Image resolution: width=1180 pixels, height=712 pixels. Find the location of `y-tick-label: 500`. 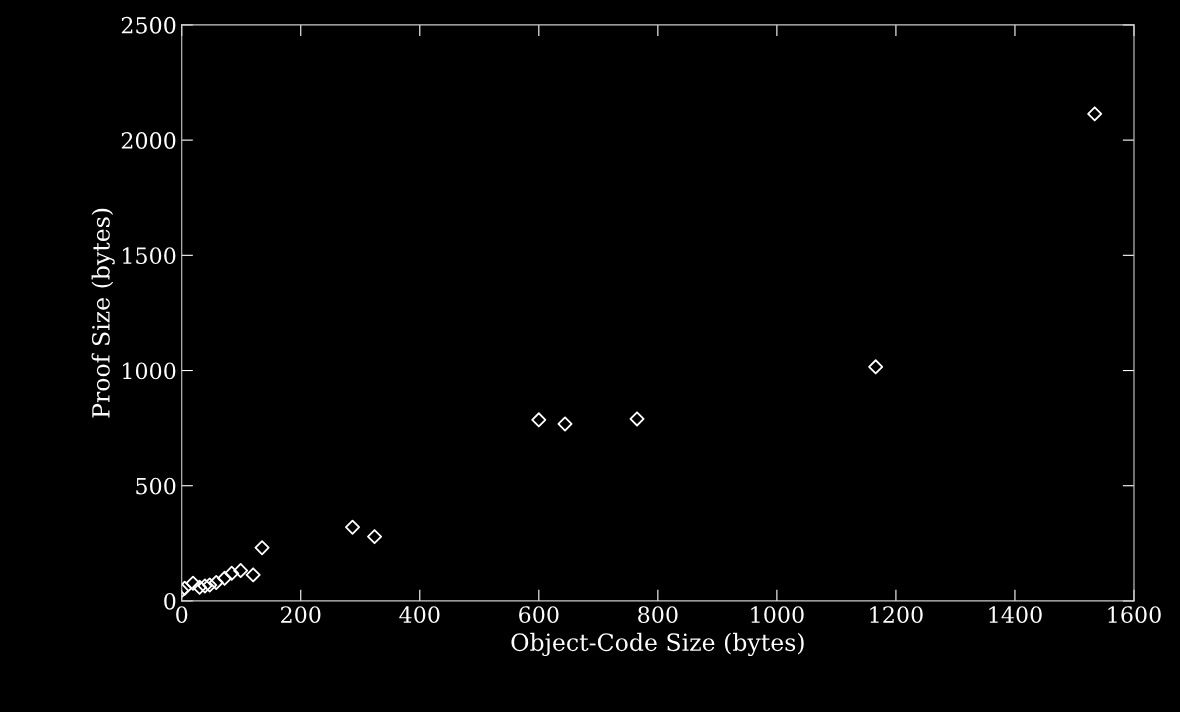

y-tick-label: 500 is located at coordinates (156, 486).